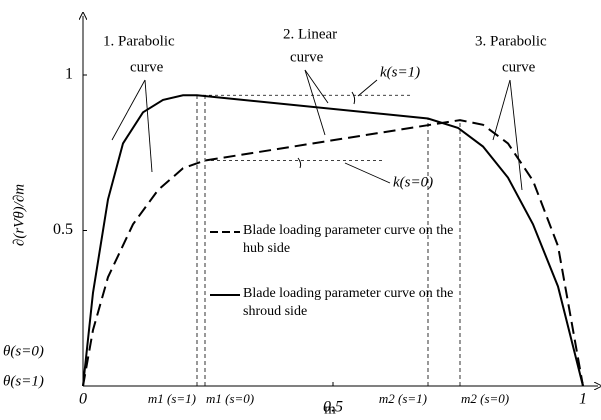 The width and height of the screenshot is (601, 420). I want to click on x-tick-label: 1, so click(583, 399).